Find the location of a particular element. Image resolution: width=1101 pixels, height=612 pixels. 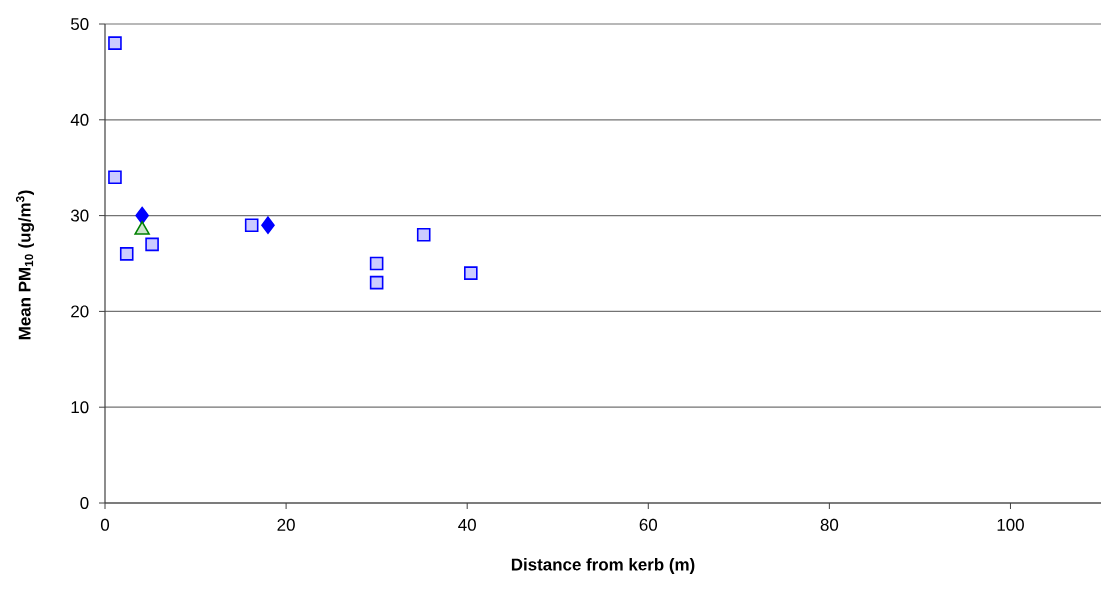

y-tick-label: 10 is located at coordinates (80, 407).